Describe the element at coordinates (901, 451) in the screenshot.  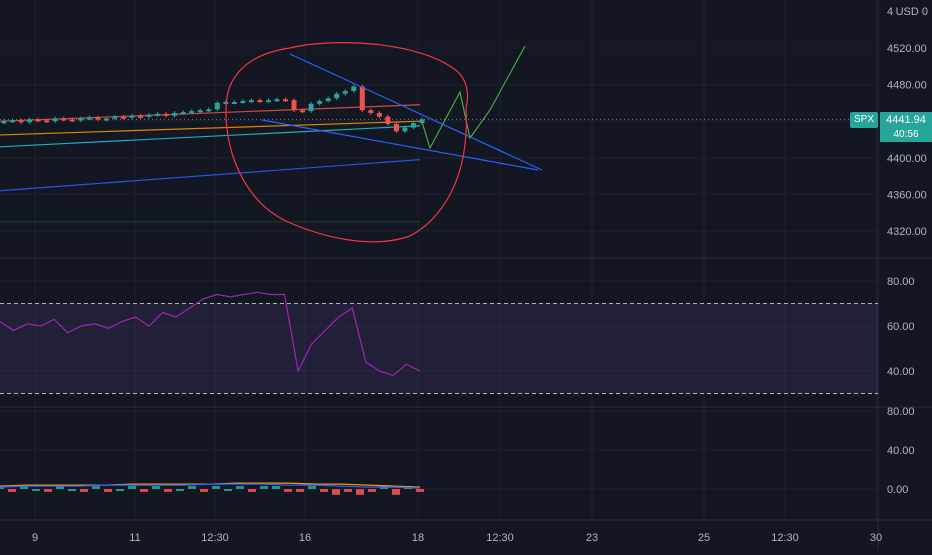
I see `macd-tick-label: 40.00` at that location.